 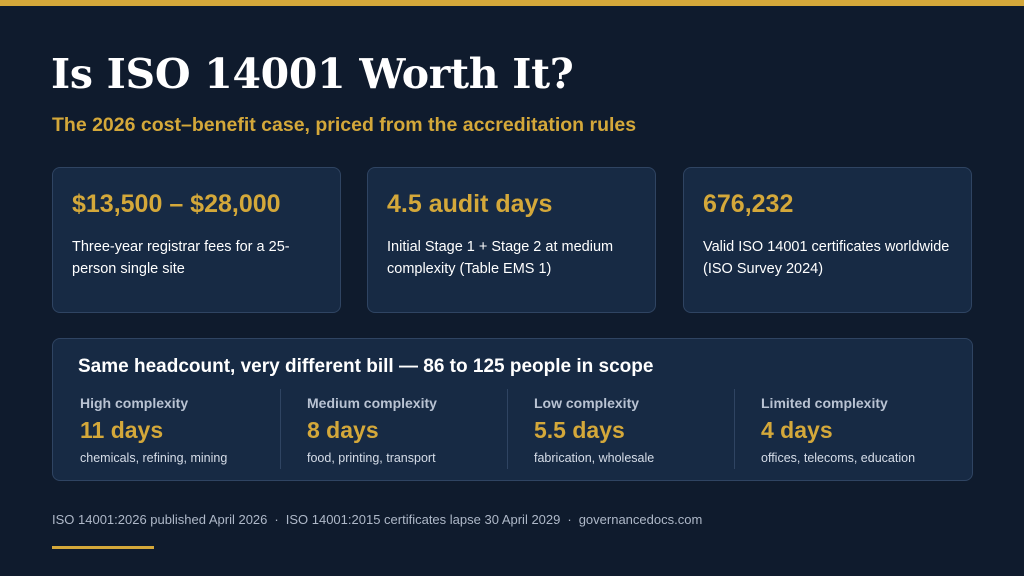 I want to click on complexity-label: Low complexity, so click(x=587, y=403).